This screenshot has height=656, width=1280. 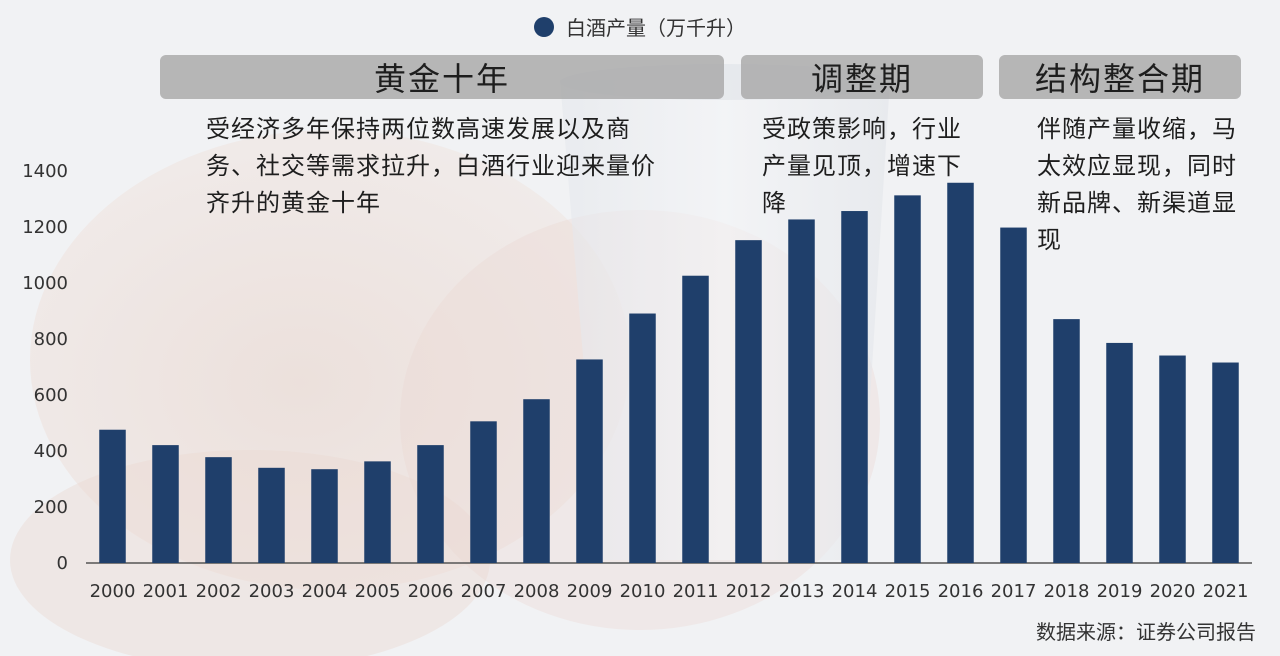 What do you see at coordinates (45, 227) in the screenshot?
I see `y-tick-label: 1200` at bounding box center [45, 227].